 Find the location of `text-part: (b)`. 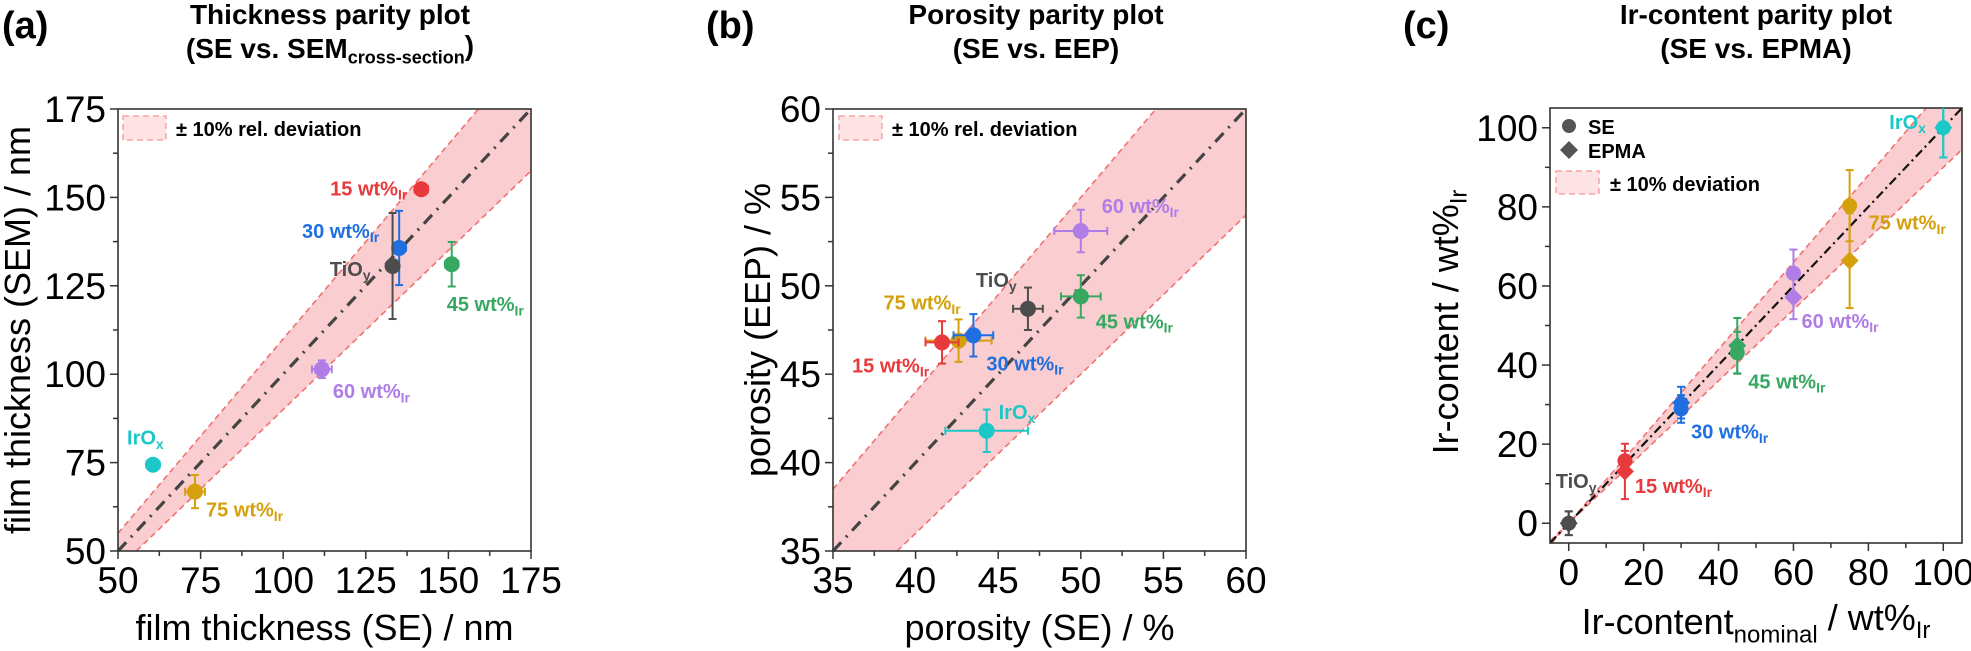

text-part: (b) is located at coordinates (730, 26).